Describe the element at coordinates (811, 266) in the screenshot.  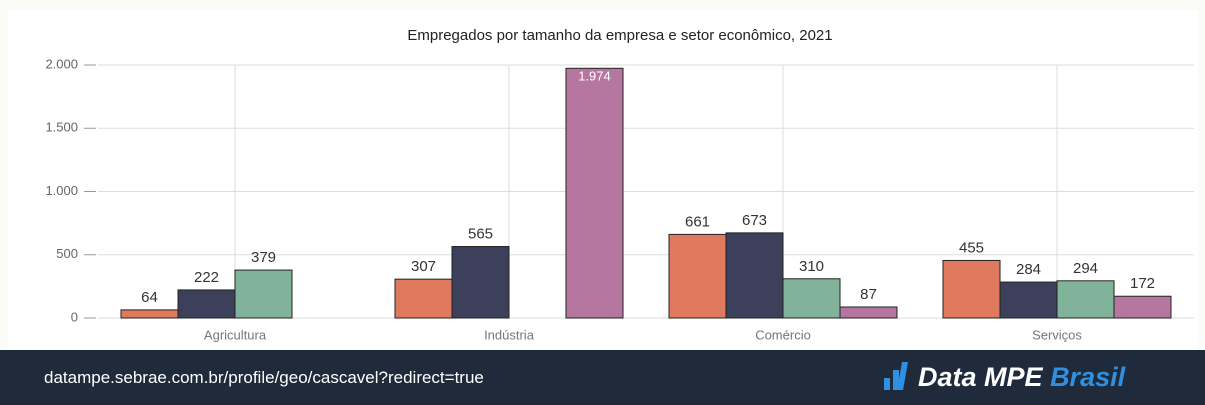
I see `data-label: 310` at that location.